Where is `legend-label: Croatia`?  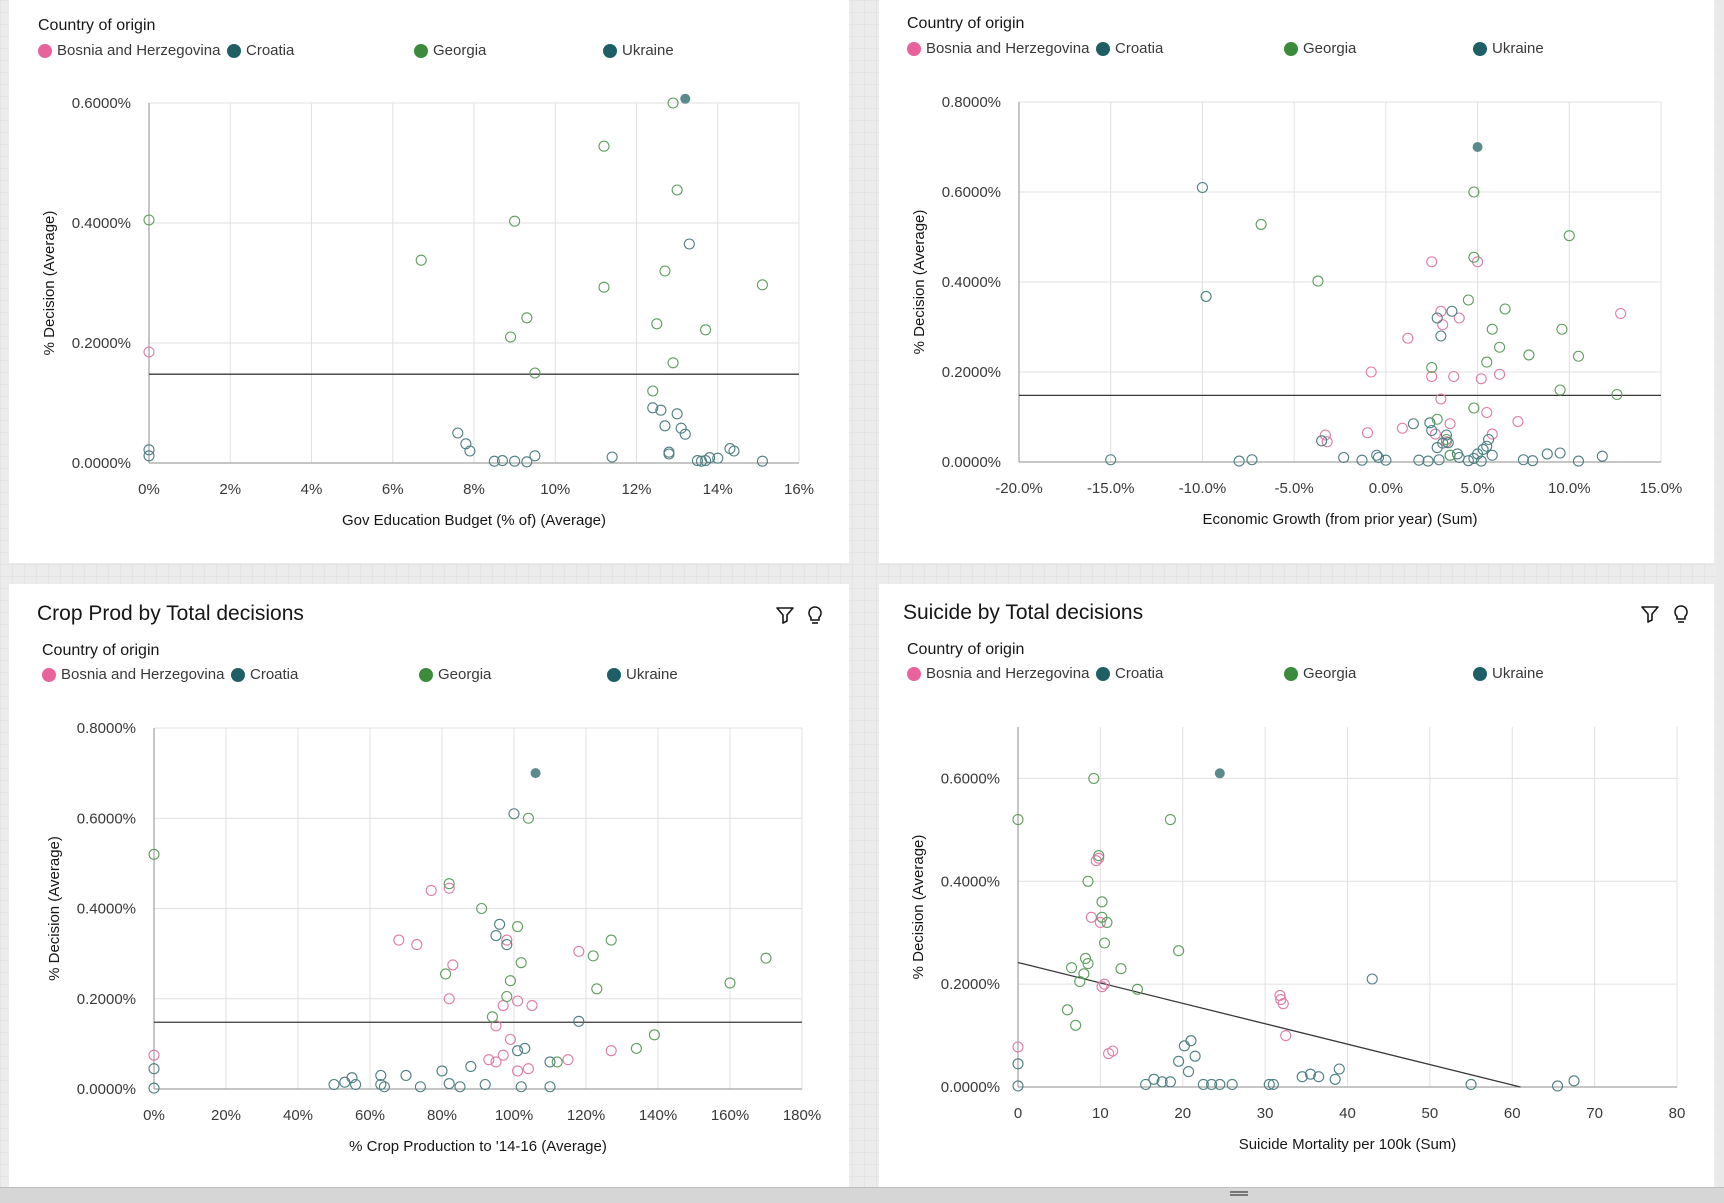
legend-label: Croatia is located at coordinates (1139, 48).